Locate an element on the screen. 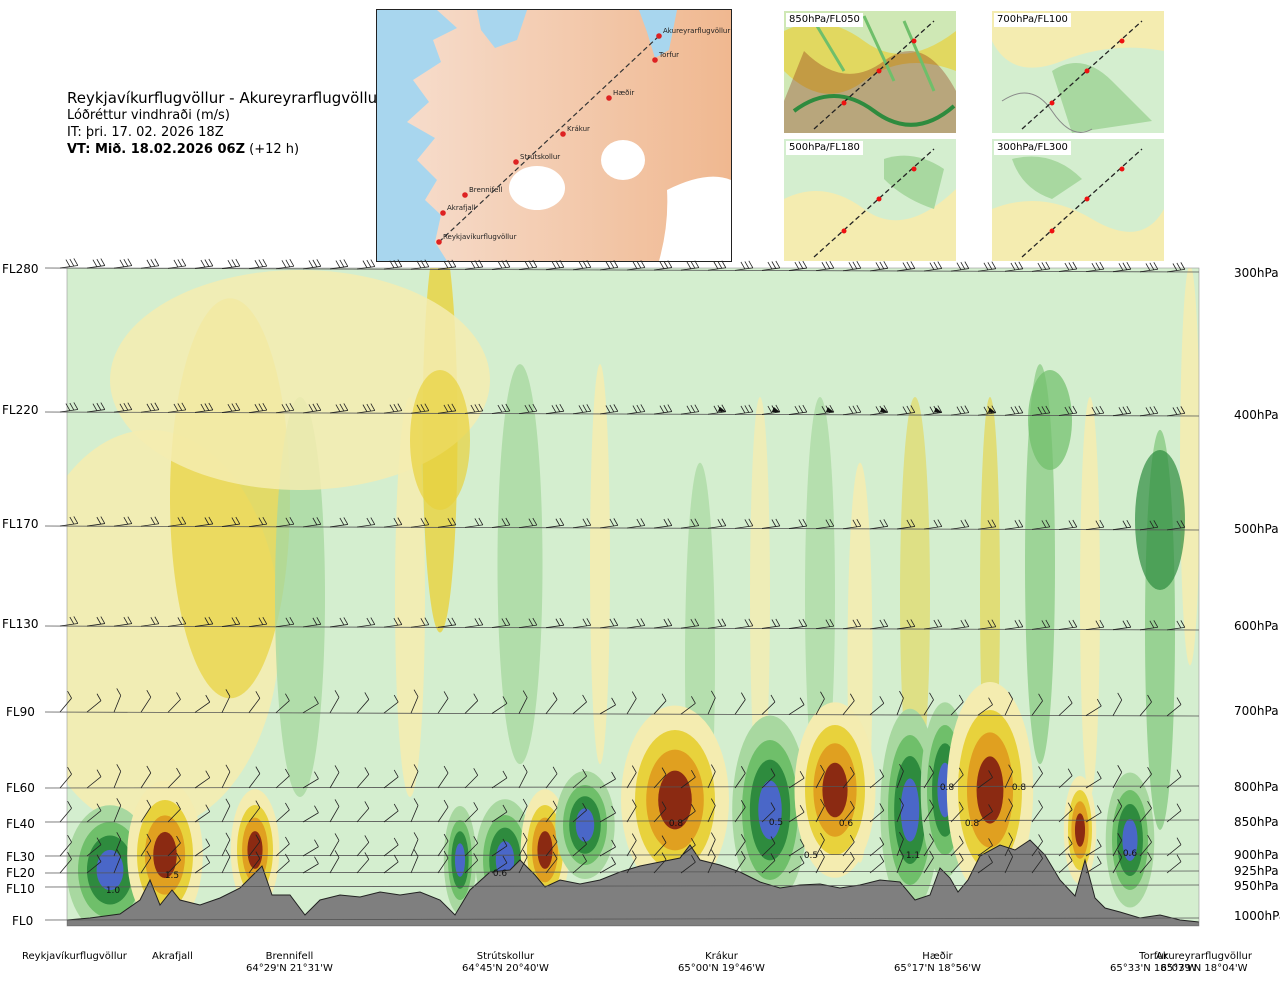  inset-label-700: 700hPa/FL100 is located at coordinates (1032, 20).